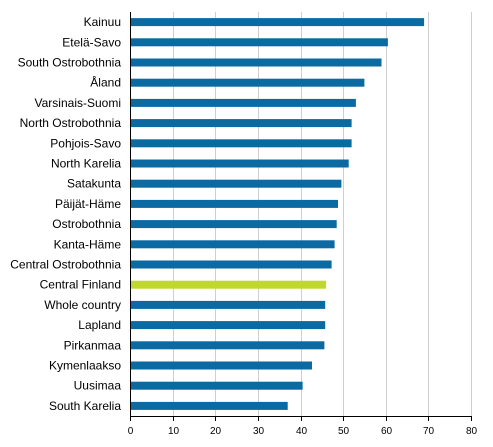  I want to click on category-label: Uusimaa, so click(98, 386).